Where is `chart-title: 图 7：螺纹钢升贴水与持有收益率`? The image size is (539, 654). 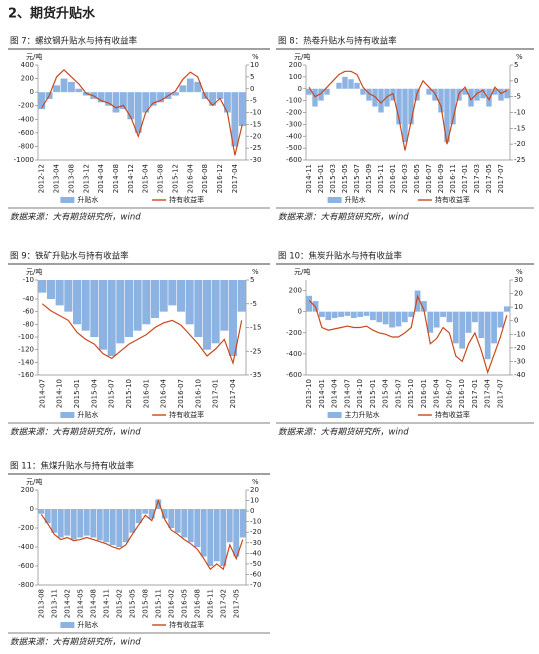
chart-title: 图 7：螺纹钢升贴水与持有收益率 is located at coordinates (74, 41).